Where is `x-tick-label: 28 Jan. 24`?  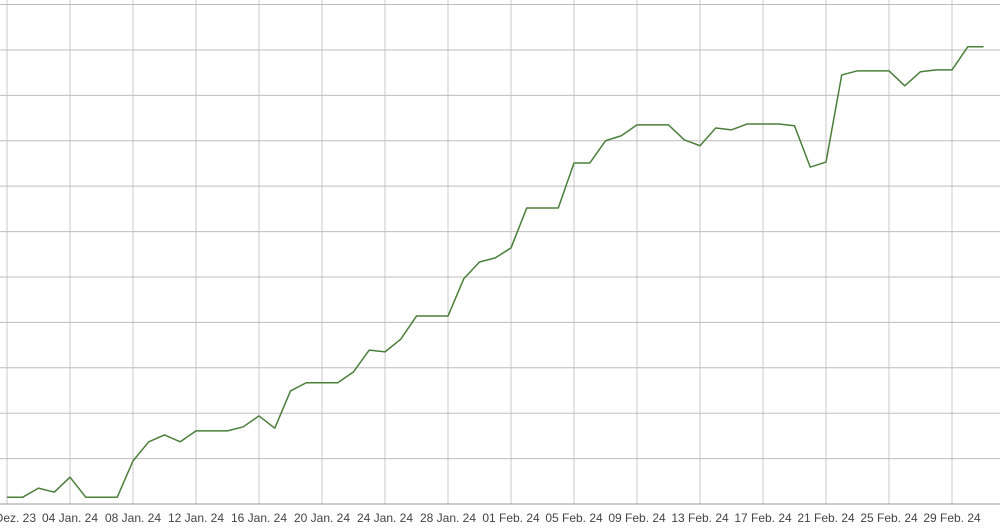
x-tick-label: 28 Jan. 24 is located at coordinates (448, 518).